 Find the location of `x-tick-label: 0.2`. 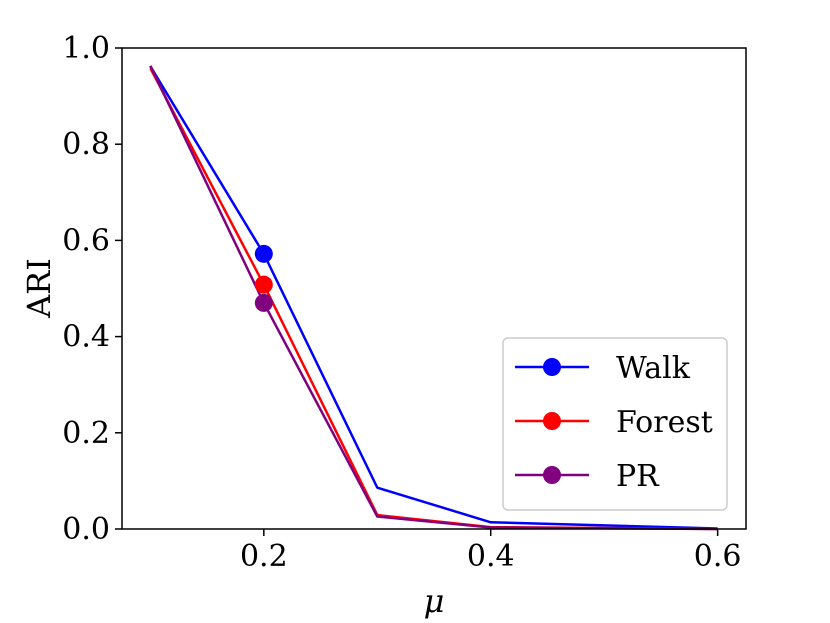

x-tick-label: 0.2 is located at coordinates (264, 556).